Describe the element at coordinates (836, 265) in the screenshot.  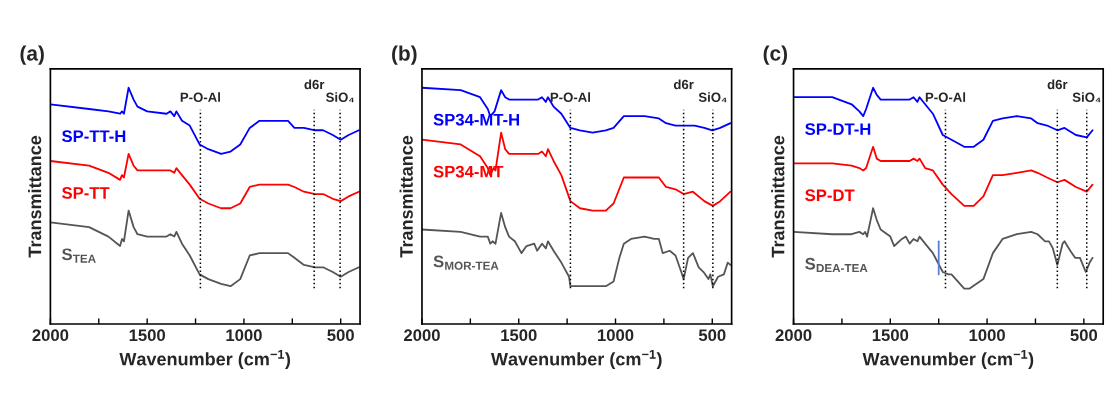
I see `series-label: S$_{DEA-TEA}$` at that location.